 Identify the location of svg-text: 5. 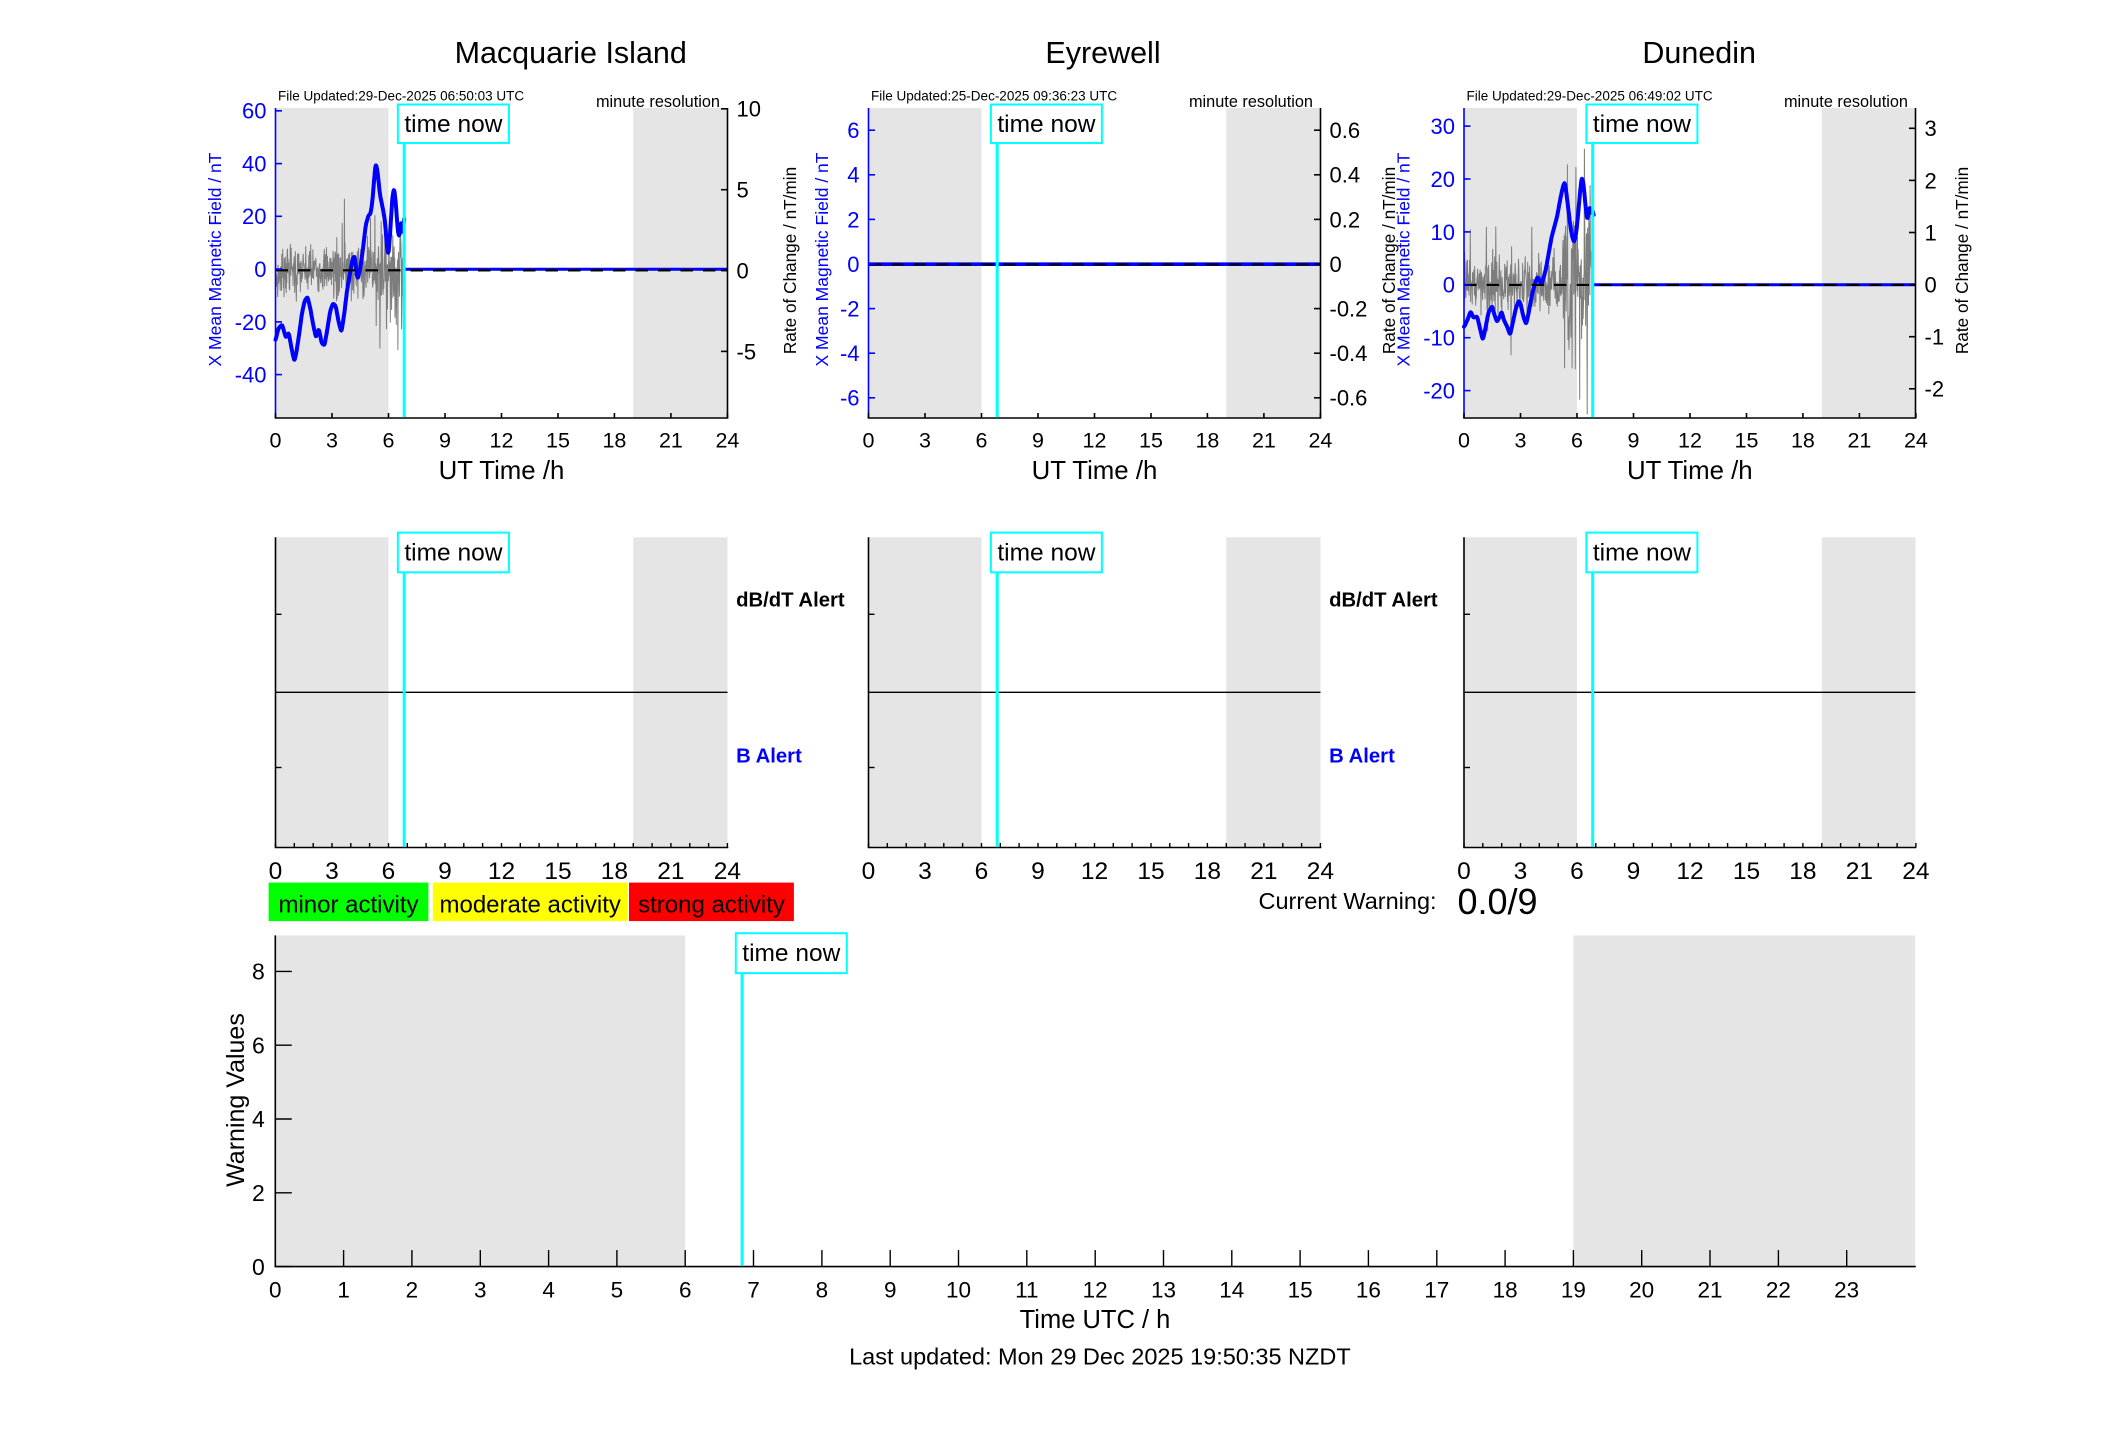
(617, 1290).